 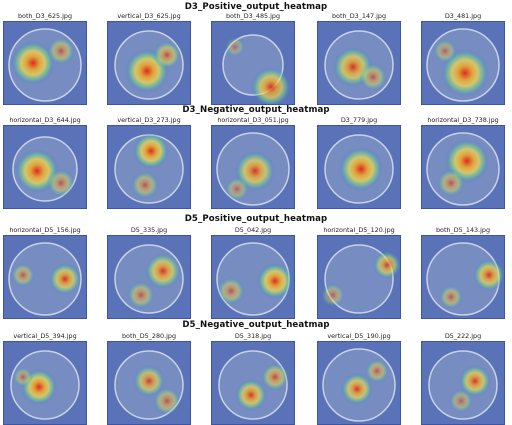 I want to click on image-filename: both_D5_143.jpg, so click(x=463, y=230).